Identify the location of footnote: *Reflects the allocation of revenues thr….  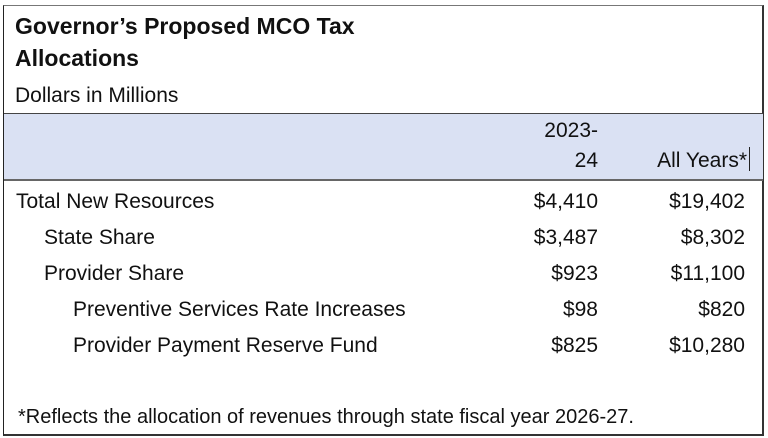
(326, 417).